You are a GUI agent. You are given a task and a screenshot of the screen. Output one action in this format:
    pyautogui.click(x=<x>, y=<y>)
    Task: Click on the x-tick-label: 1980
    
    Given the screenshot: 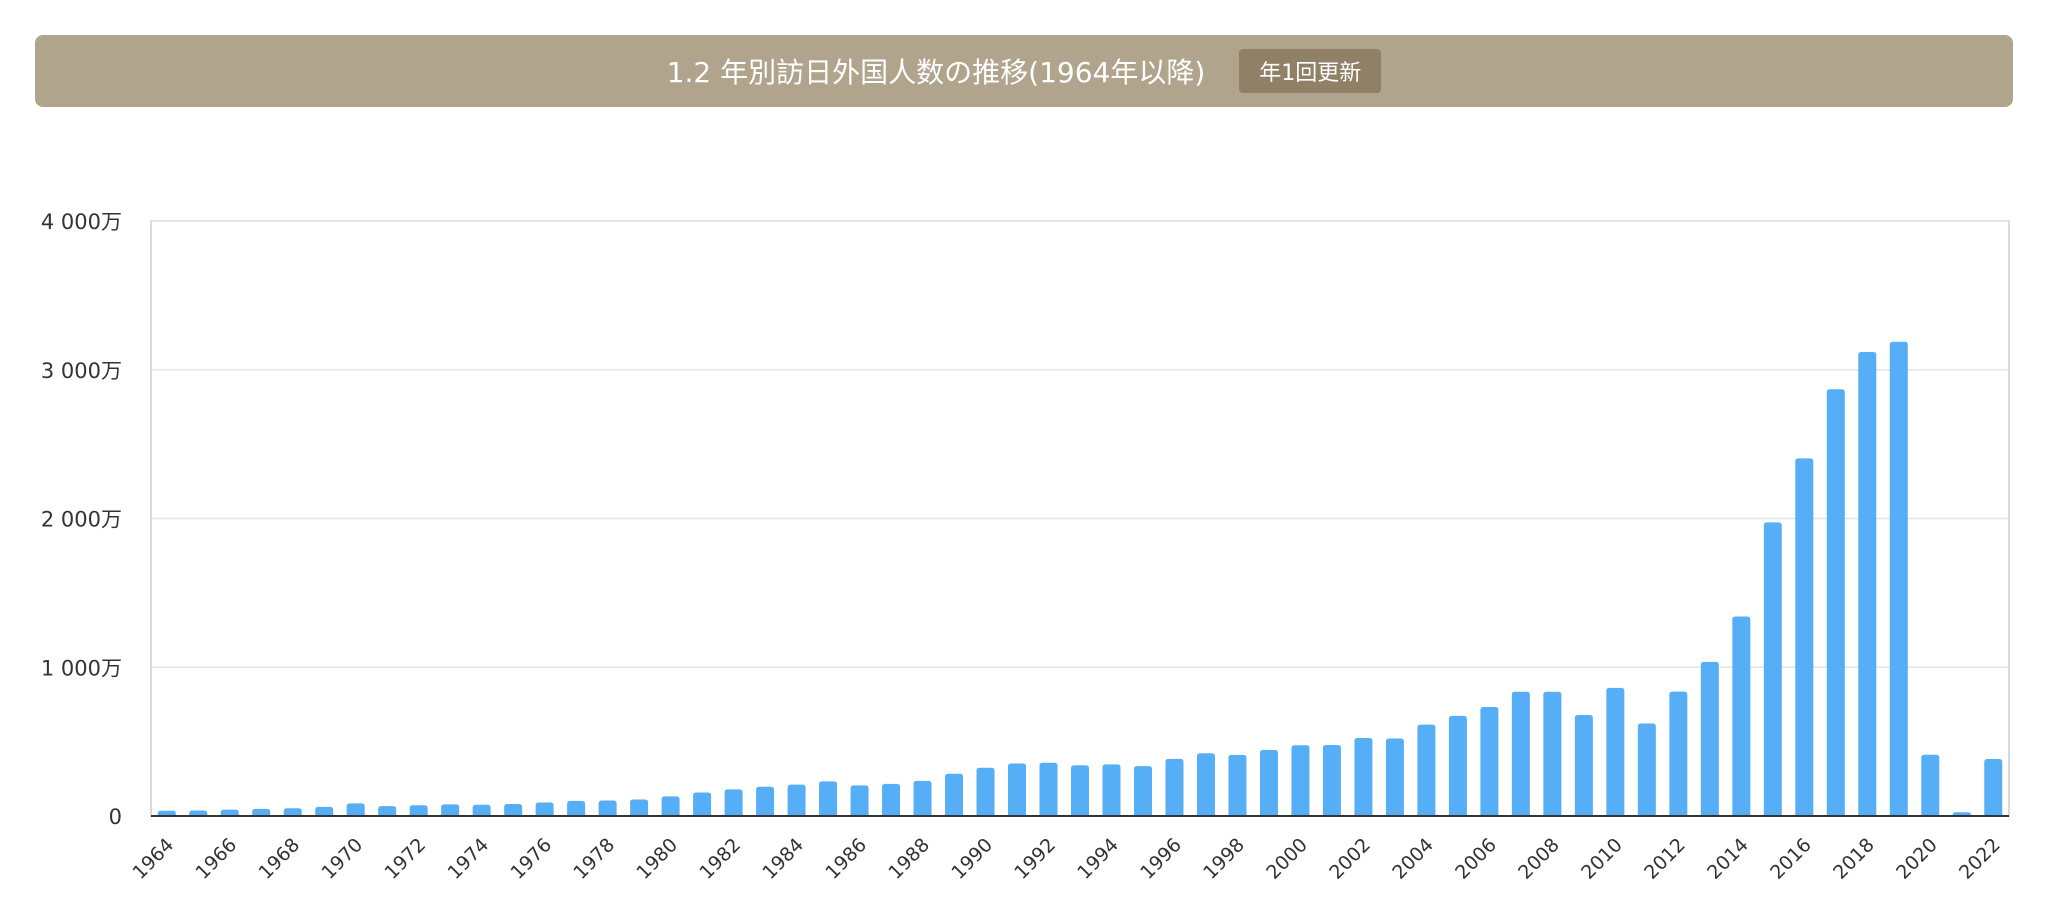 What is the action you would take?
    pyautogui.click(x=657, y=859)
    